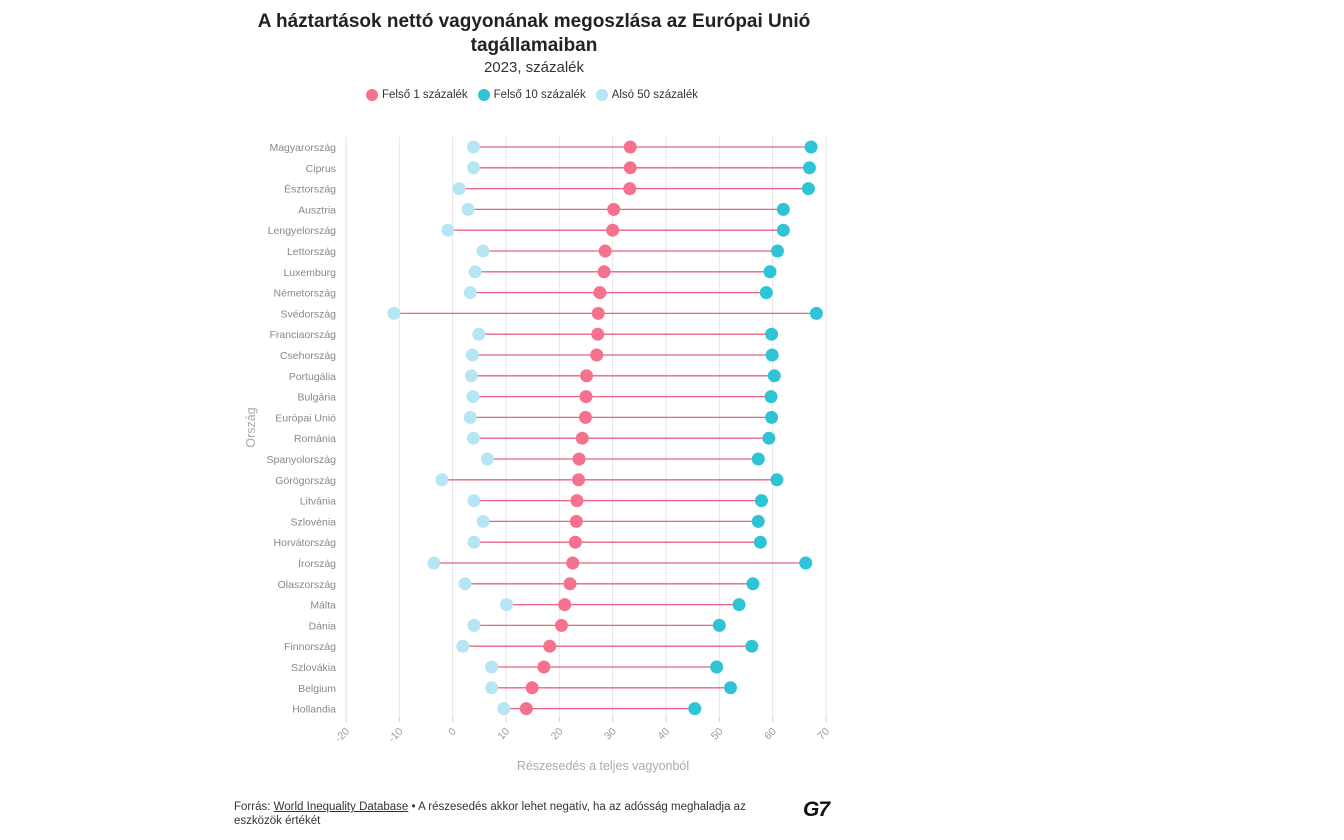  What do you see at coordinates (317, 210) in the screenshot?
I see `y-tick-label: Ausztria` at bounding box center [317, 210].